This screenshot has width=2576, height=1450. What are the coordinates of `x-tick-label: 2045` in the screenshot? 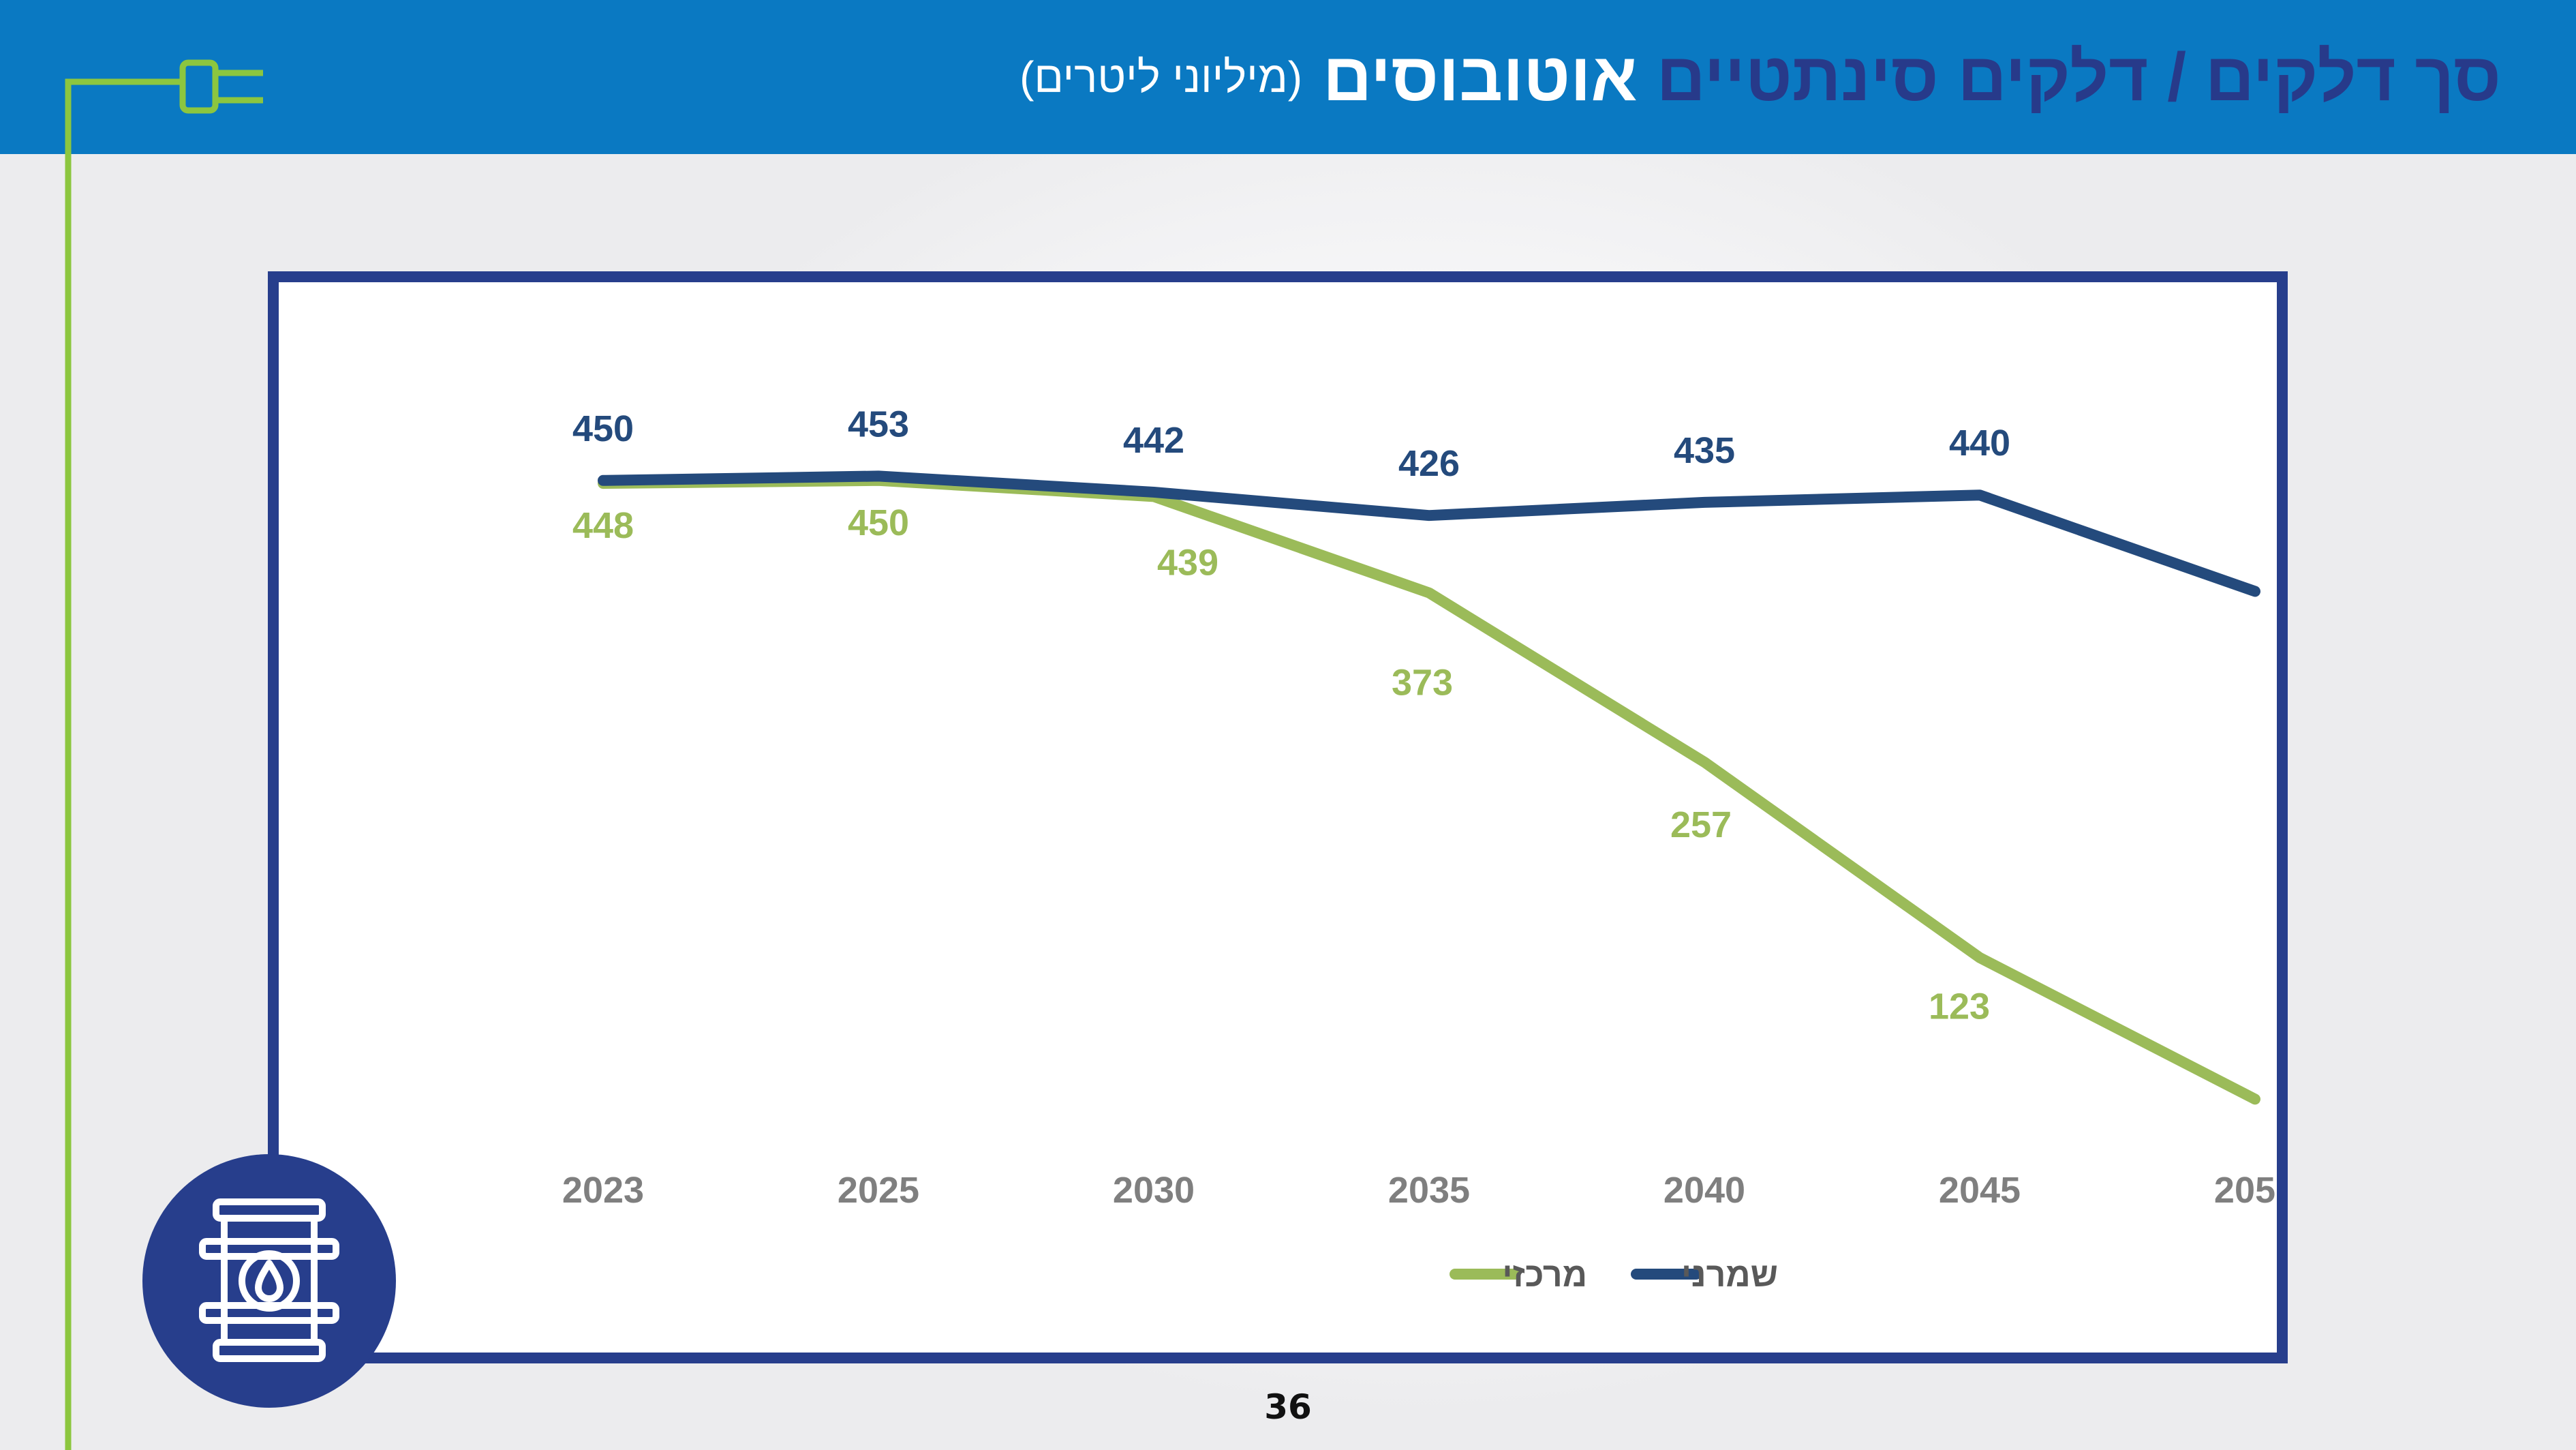 It's located at (1980, 1191).